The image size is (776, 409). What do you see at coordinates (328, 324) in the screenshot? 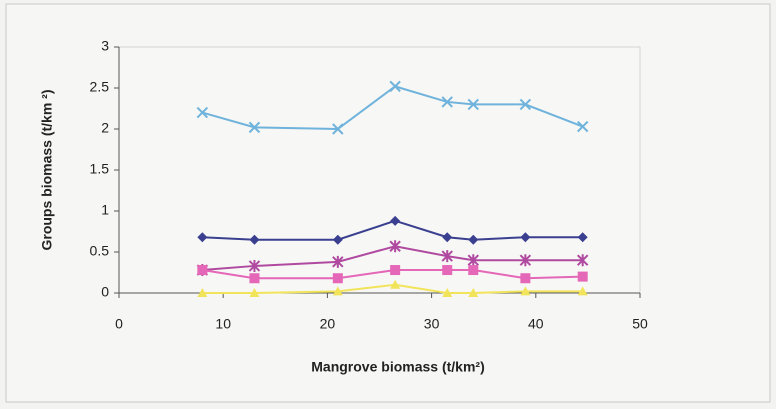
I see `x-tick-label: 20` at bounding box center [328, 324].